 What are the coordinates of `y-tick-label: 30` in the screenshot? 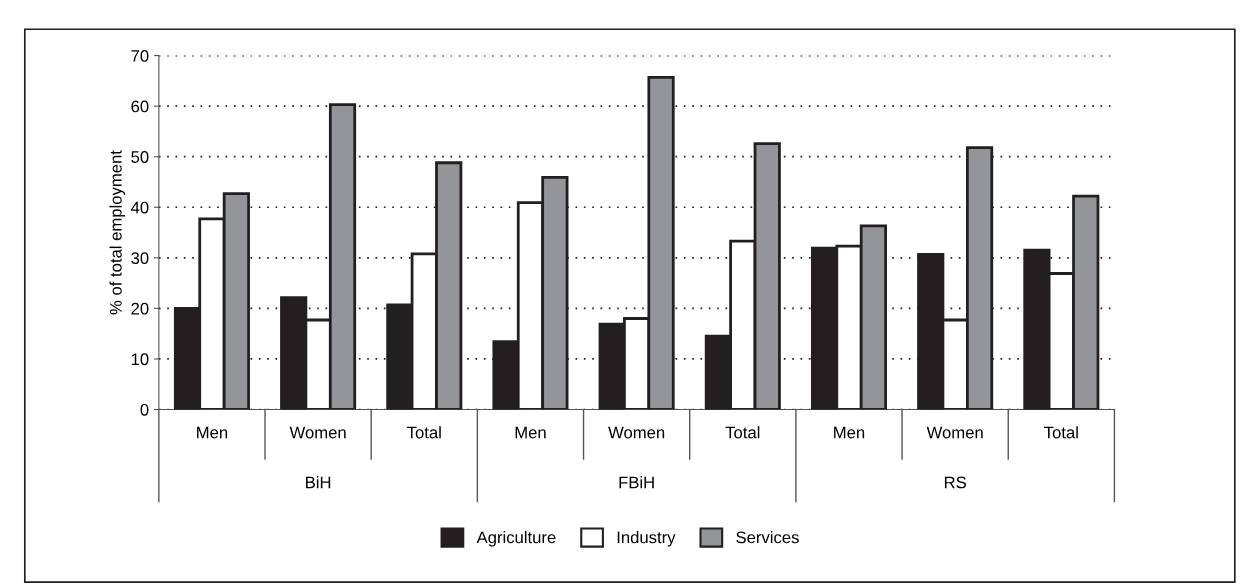 It's located at (140, 258).